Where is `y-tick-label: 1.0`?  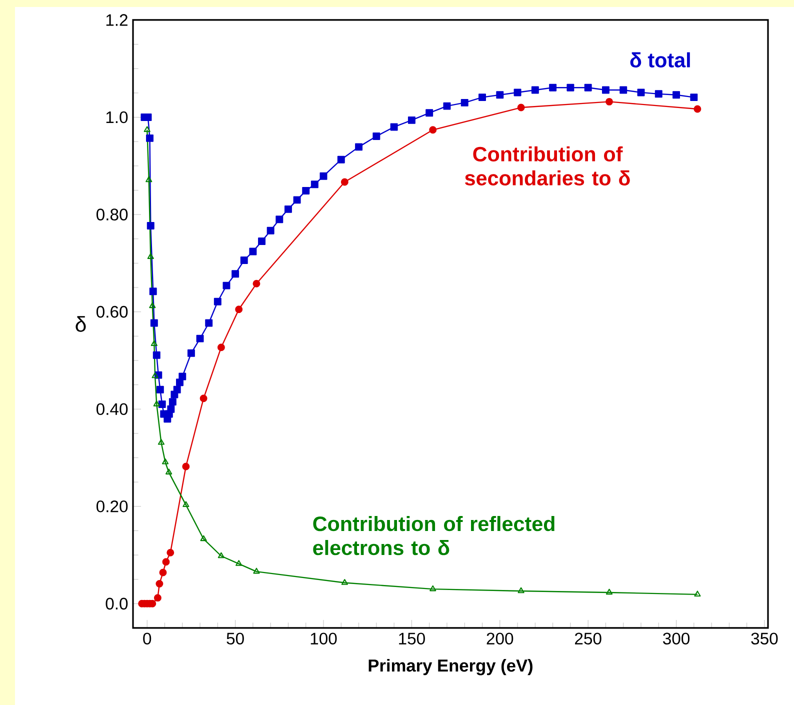 y-tick-label: 1.0 is located at coordinates (117, 117).